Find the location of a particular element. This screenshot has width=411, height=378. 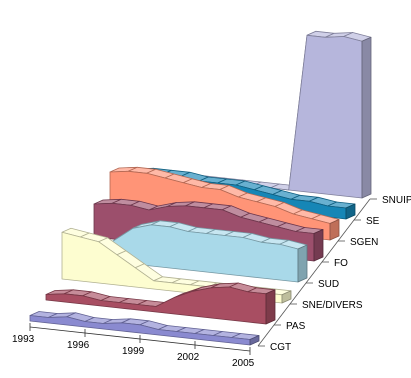

series-ribbon-sud is located at coordinates (192, 251).